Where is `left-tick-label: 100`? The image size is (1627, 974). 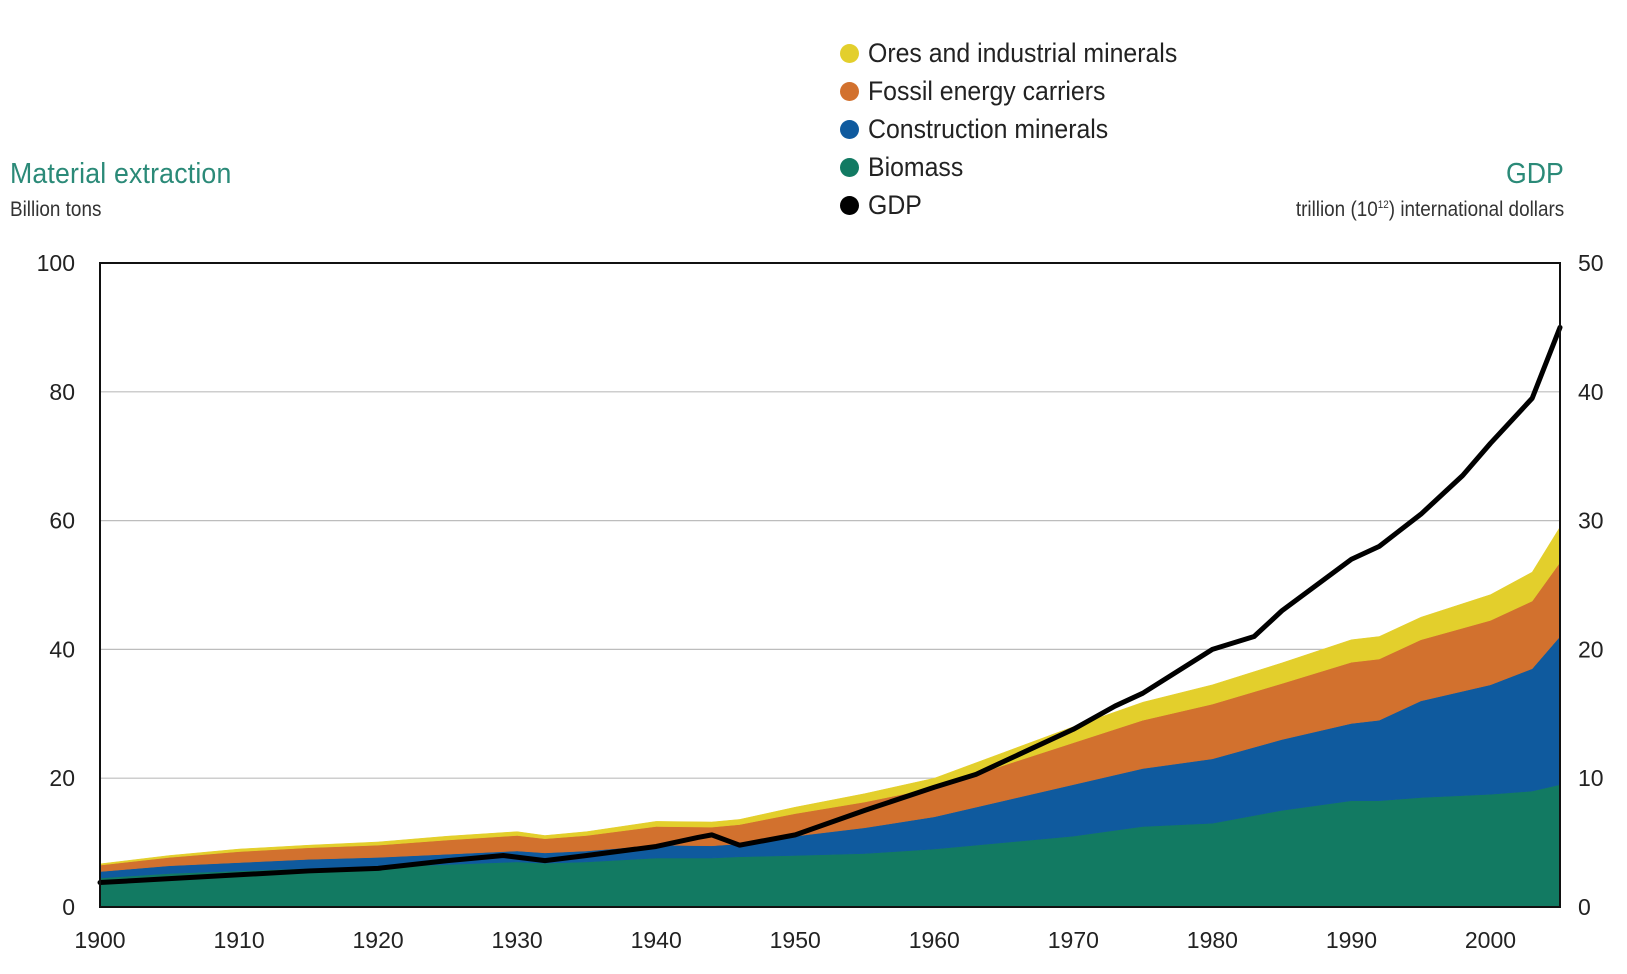 left-tick-label: 100 is located at coordinates (56, 263).